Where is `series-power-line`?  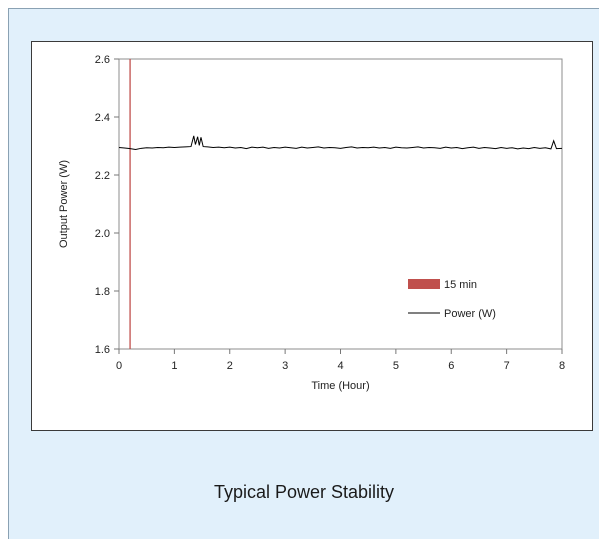
series-power-line is located at coordinates (340, 142).